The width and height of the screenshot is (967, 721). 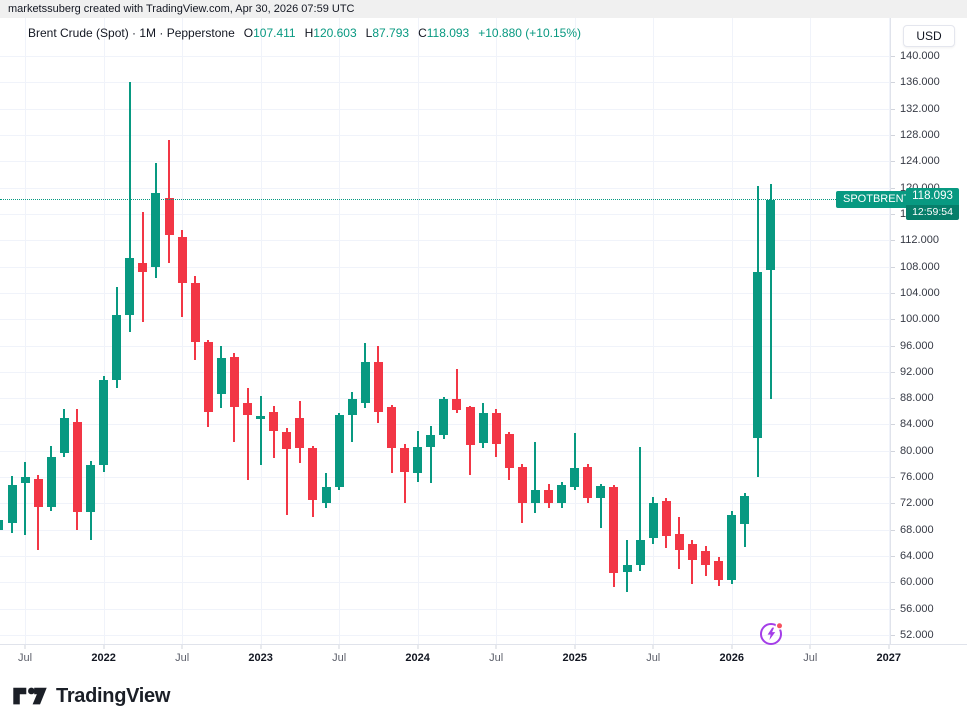 What do you see at coordinates (917, 529) in the screenshot?
I see `price-tick-label: 68.000` at bounding box center [917, 529].